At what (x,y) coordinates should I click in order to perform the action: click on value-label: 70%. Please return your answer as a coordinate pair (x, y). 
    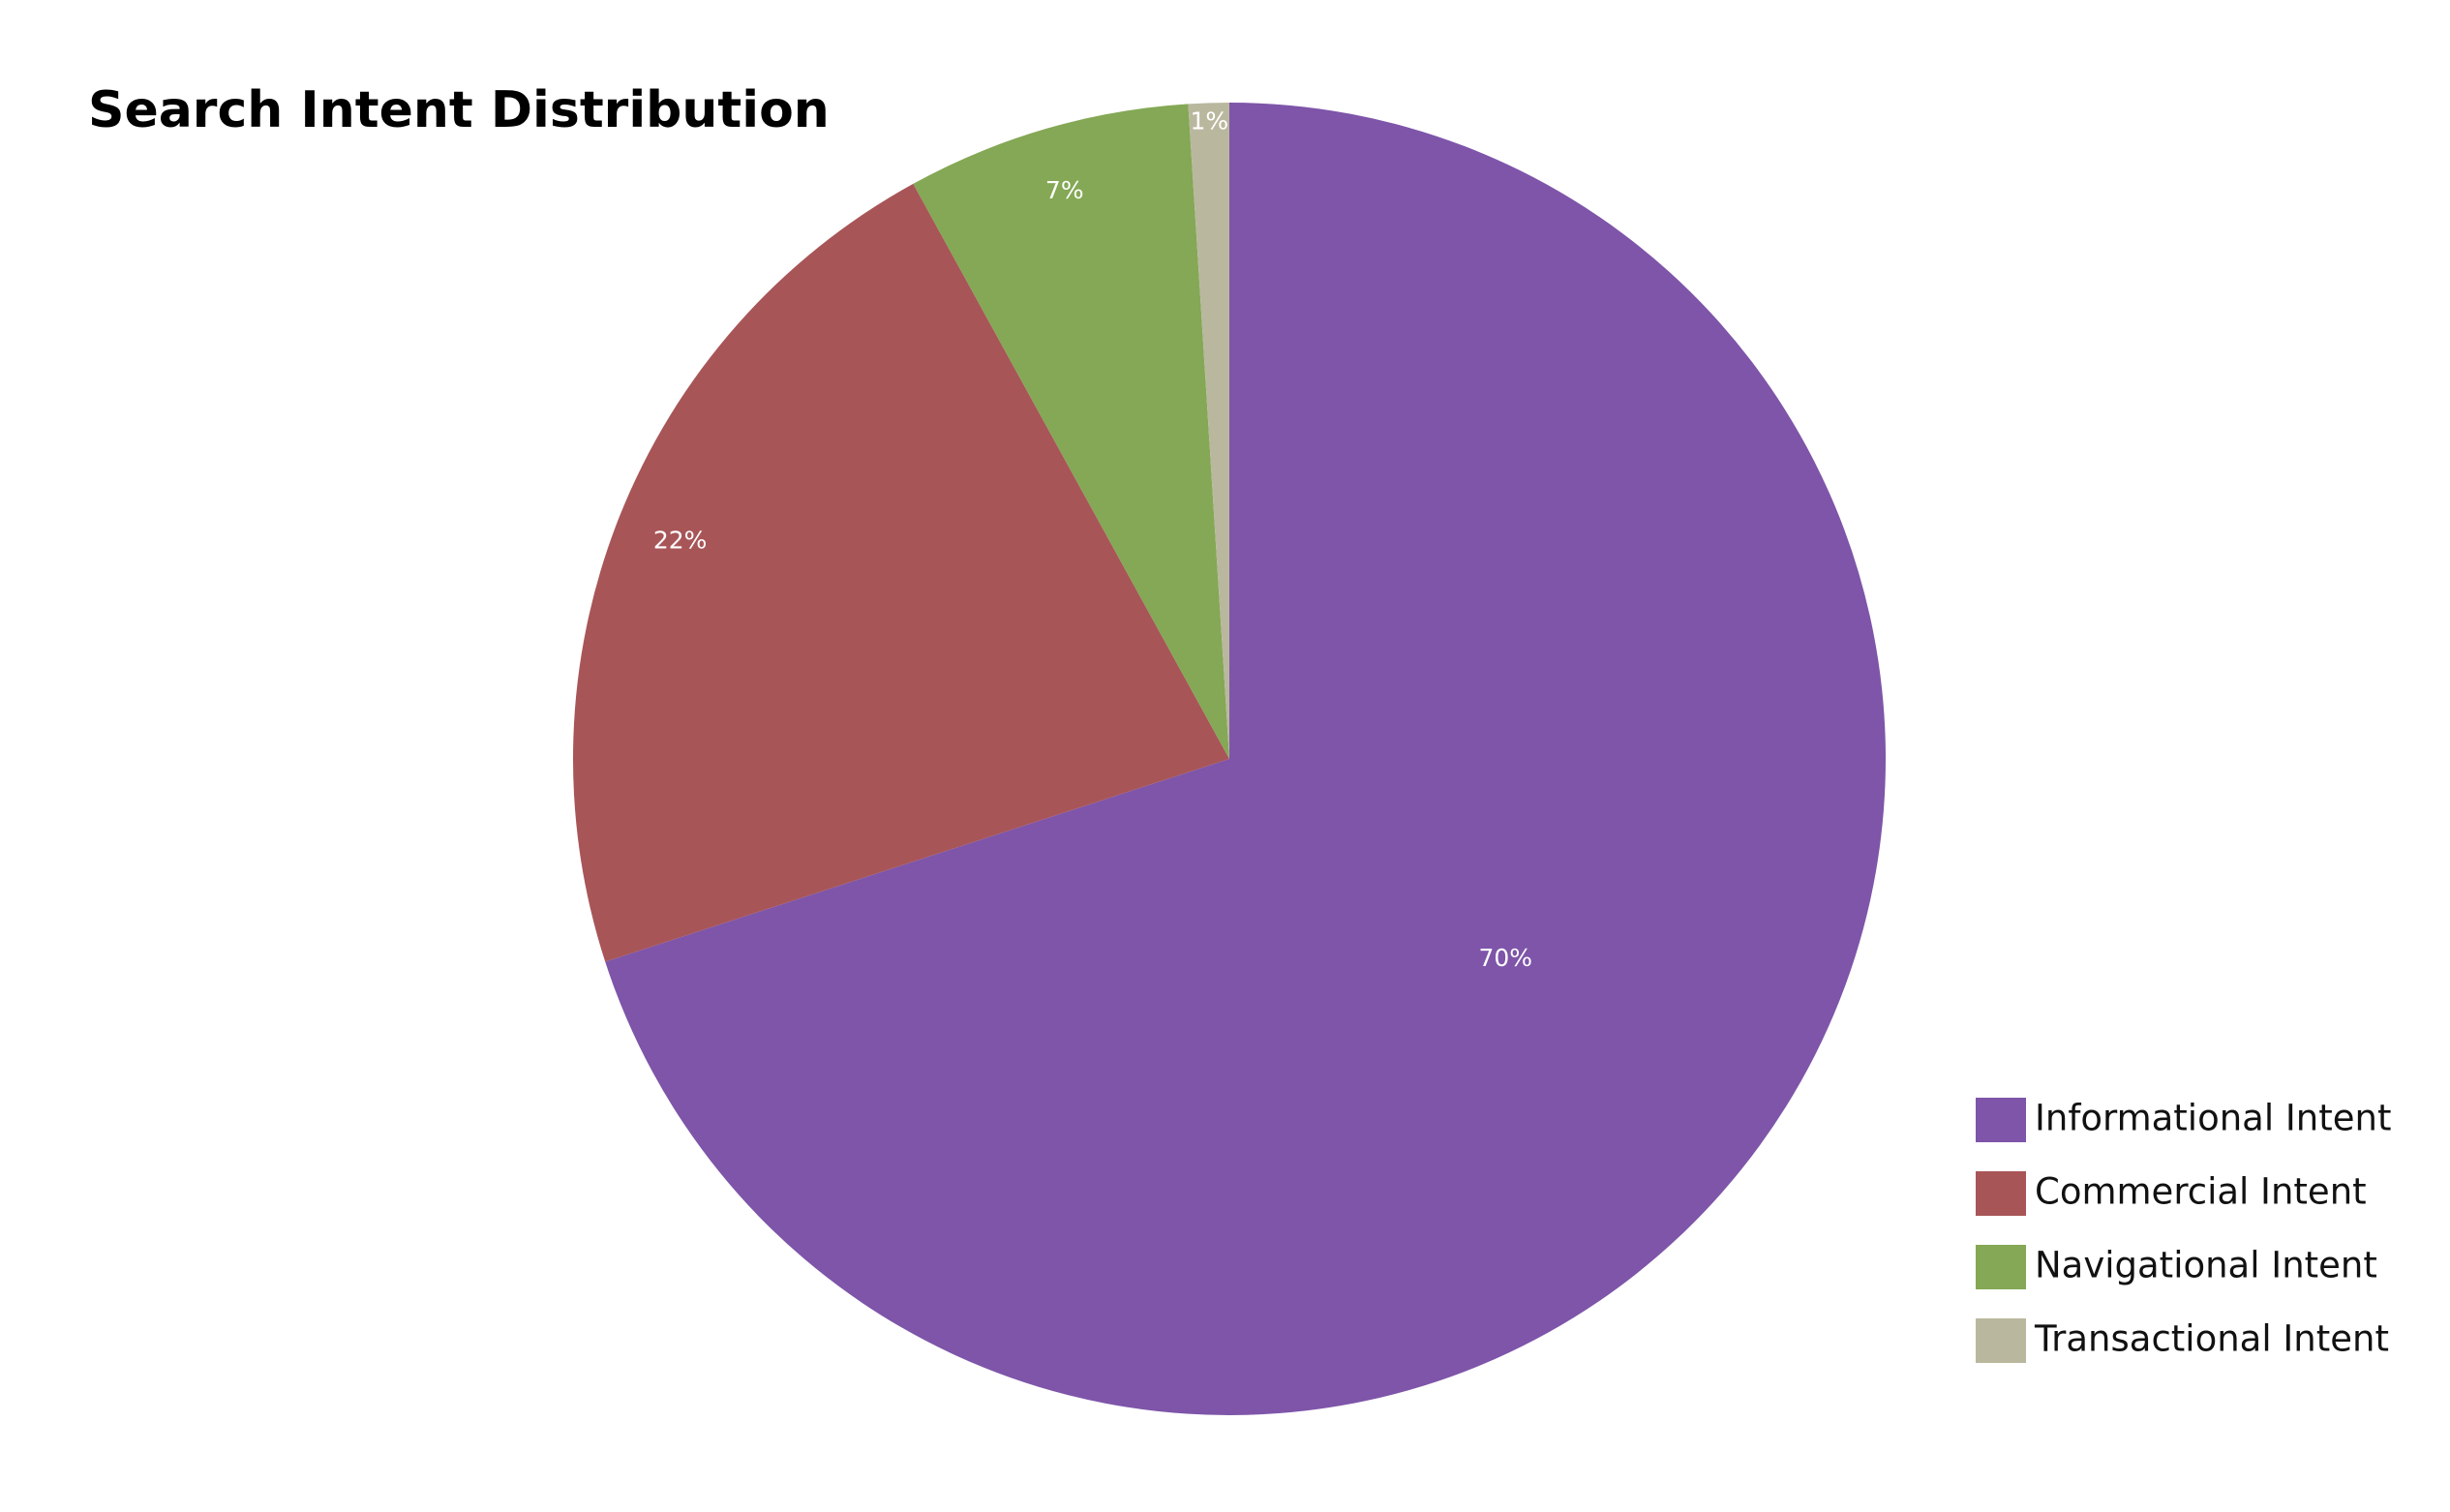
    Looking at the image, I should click on (1505, 958).